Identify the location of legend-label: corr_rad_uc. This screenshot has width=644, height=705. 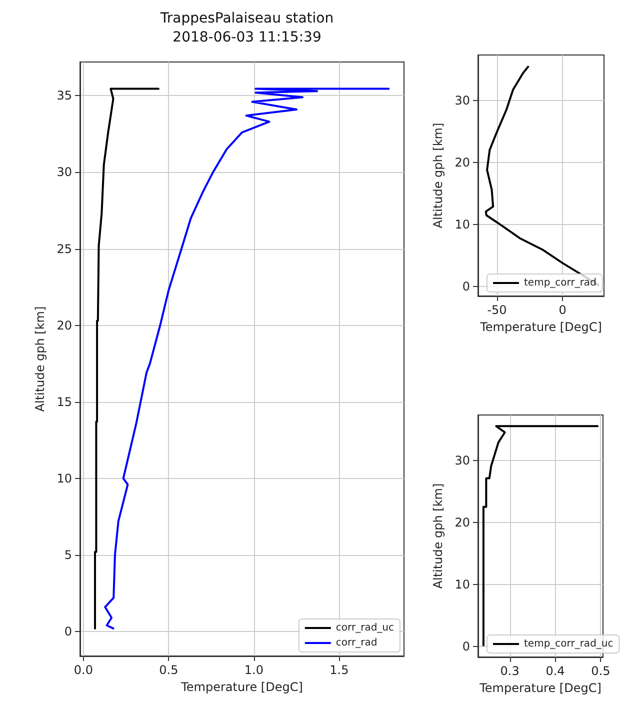
(365, 628).